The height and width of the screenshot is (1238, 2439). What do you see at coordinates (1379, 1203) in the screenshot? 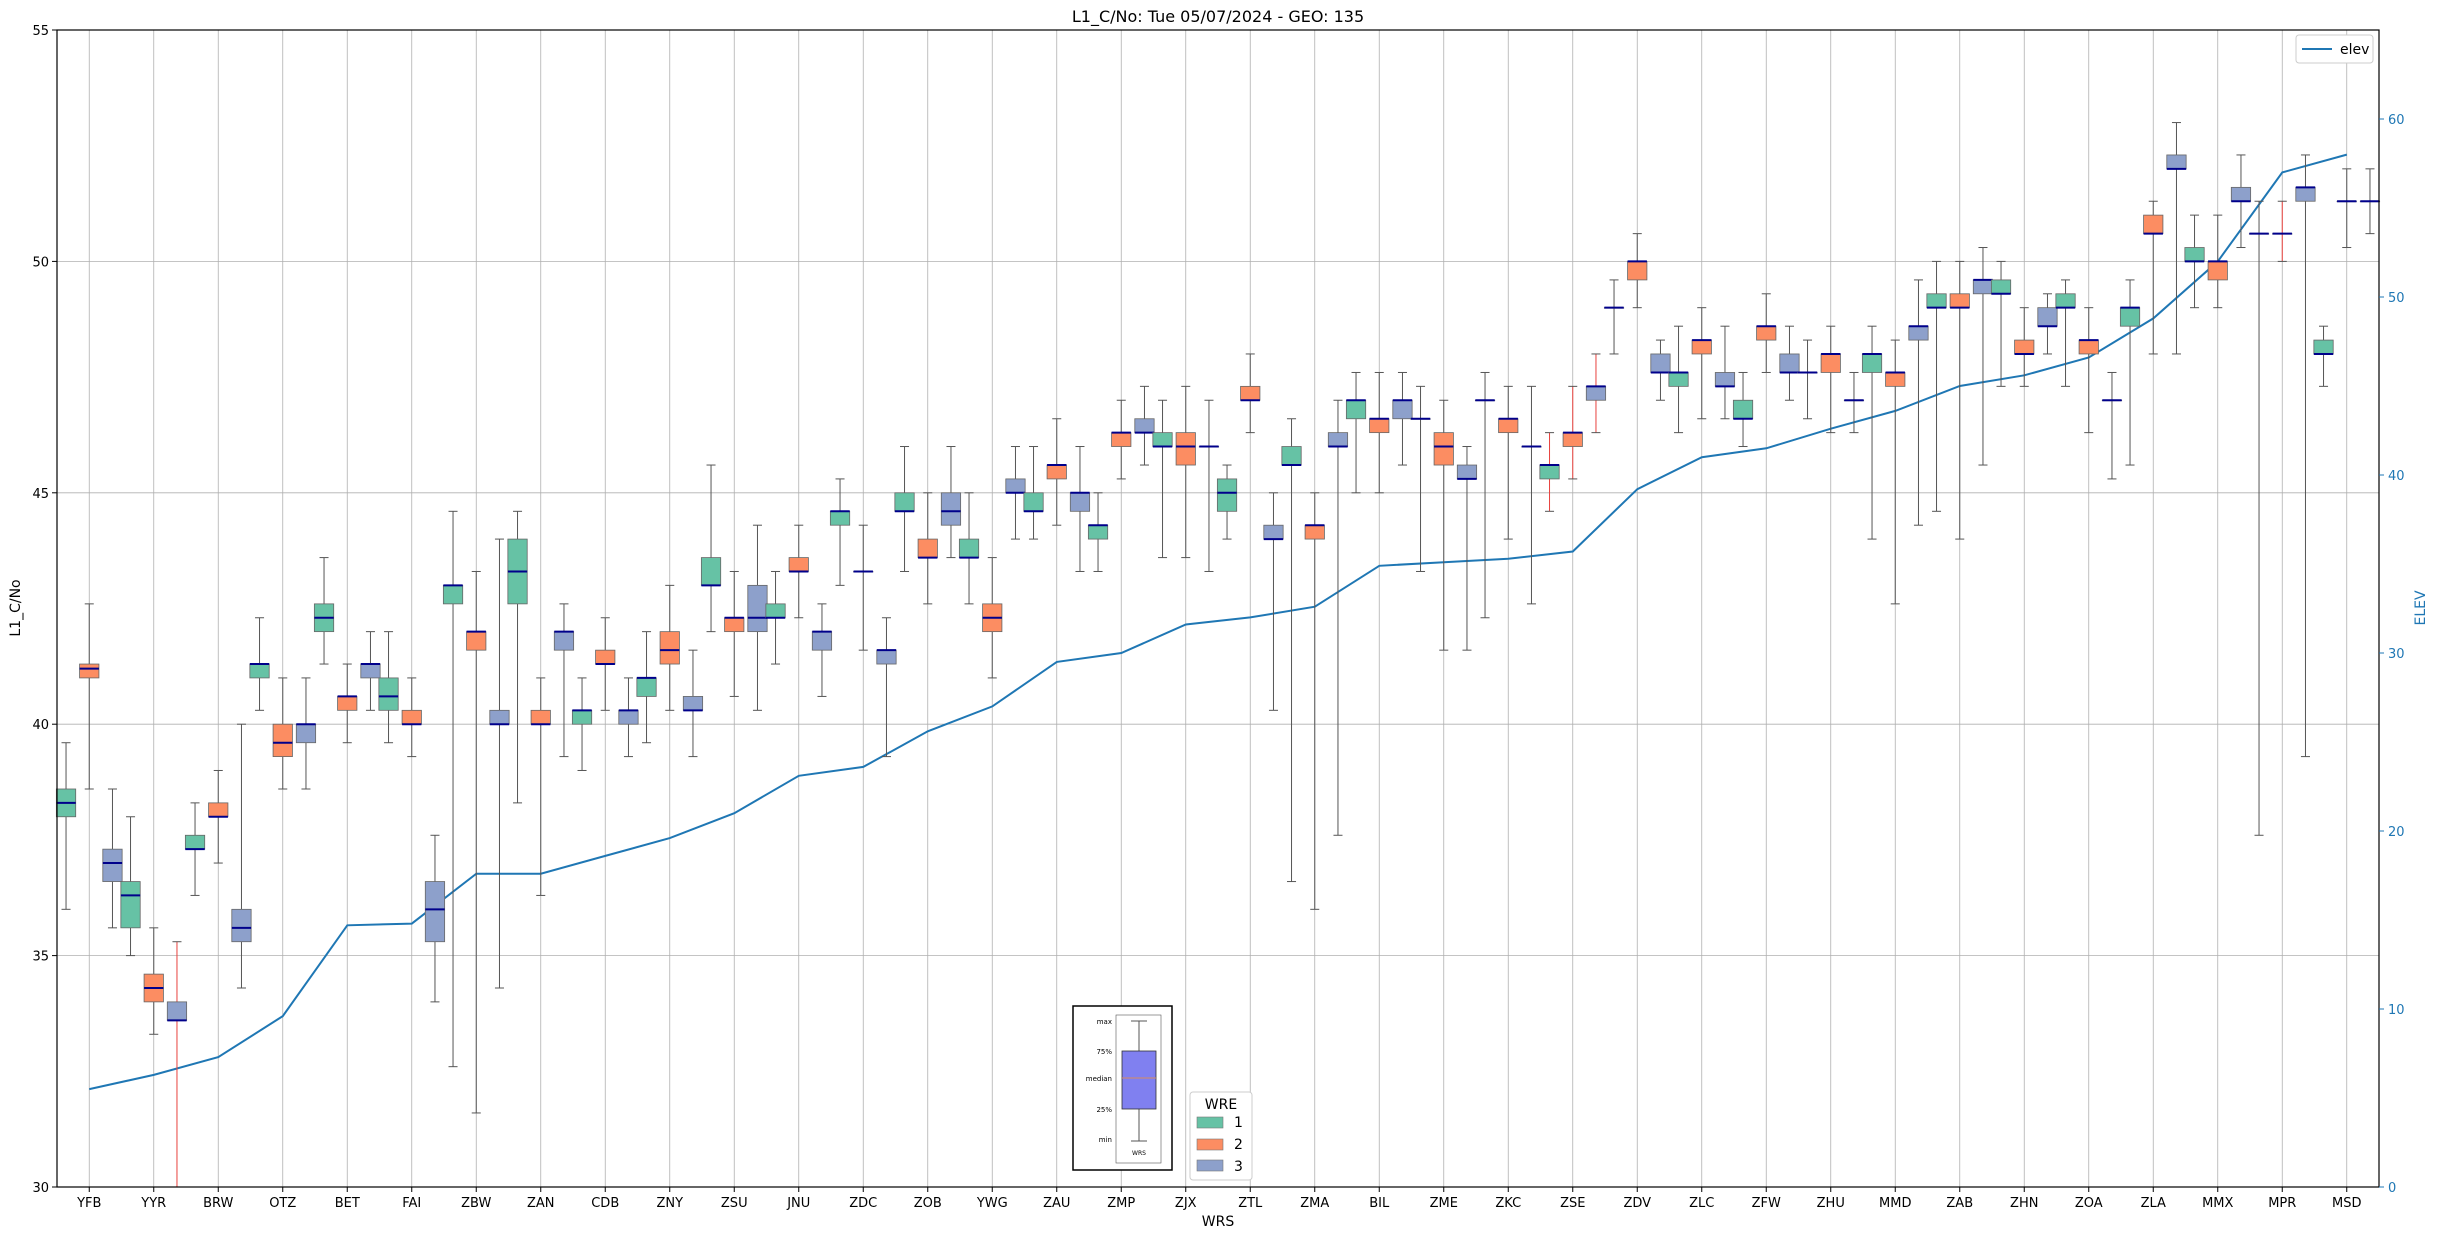
I see `x-tick-label: BIL` at bounding box center [1379, 1203].